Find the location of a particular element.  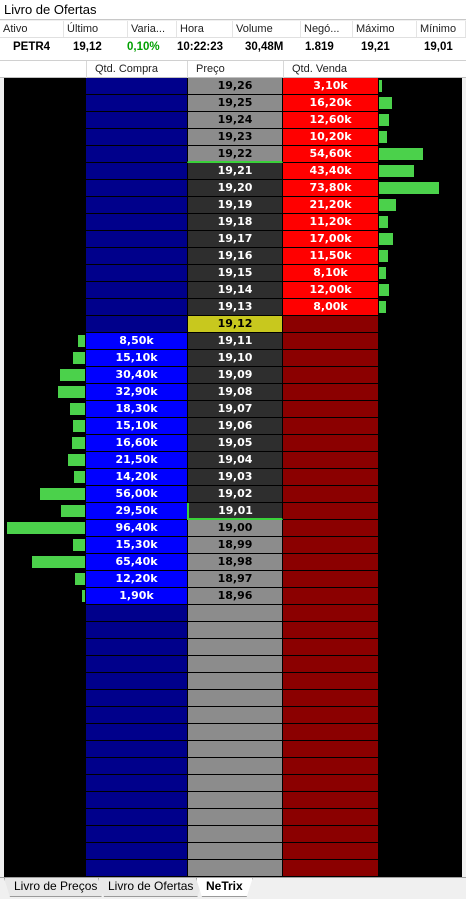

book-row: 19,16 11,50k is located at coordinates (233, 256).